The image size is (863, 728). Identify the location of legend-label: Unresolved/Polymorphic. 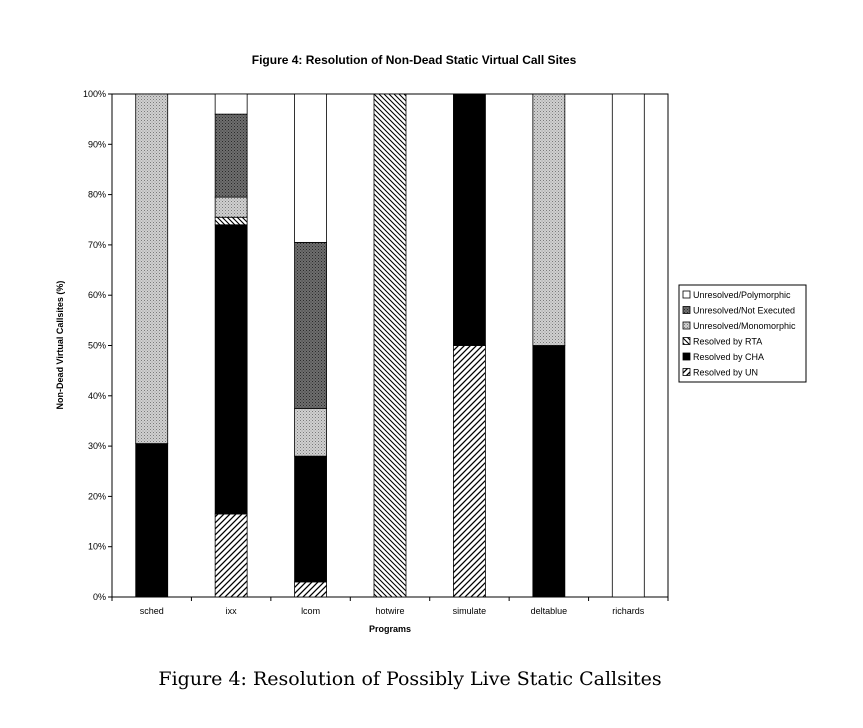
(742, 295).